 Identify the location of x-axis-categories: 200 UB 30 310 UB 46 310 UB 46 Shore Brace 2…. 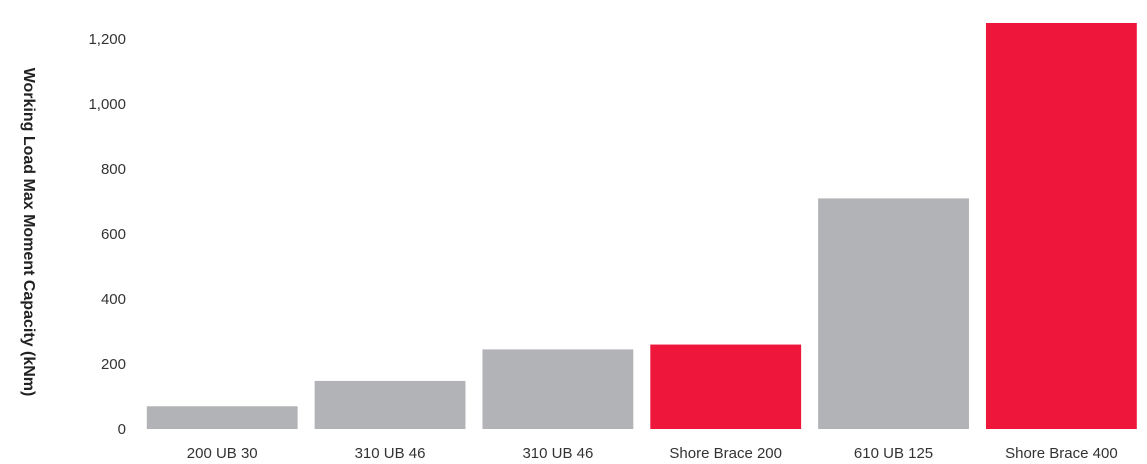
(652, 453).